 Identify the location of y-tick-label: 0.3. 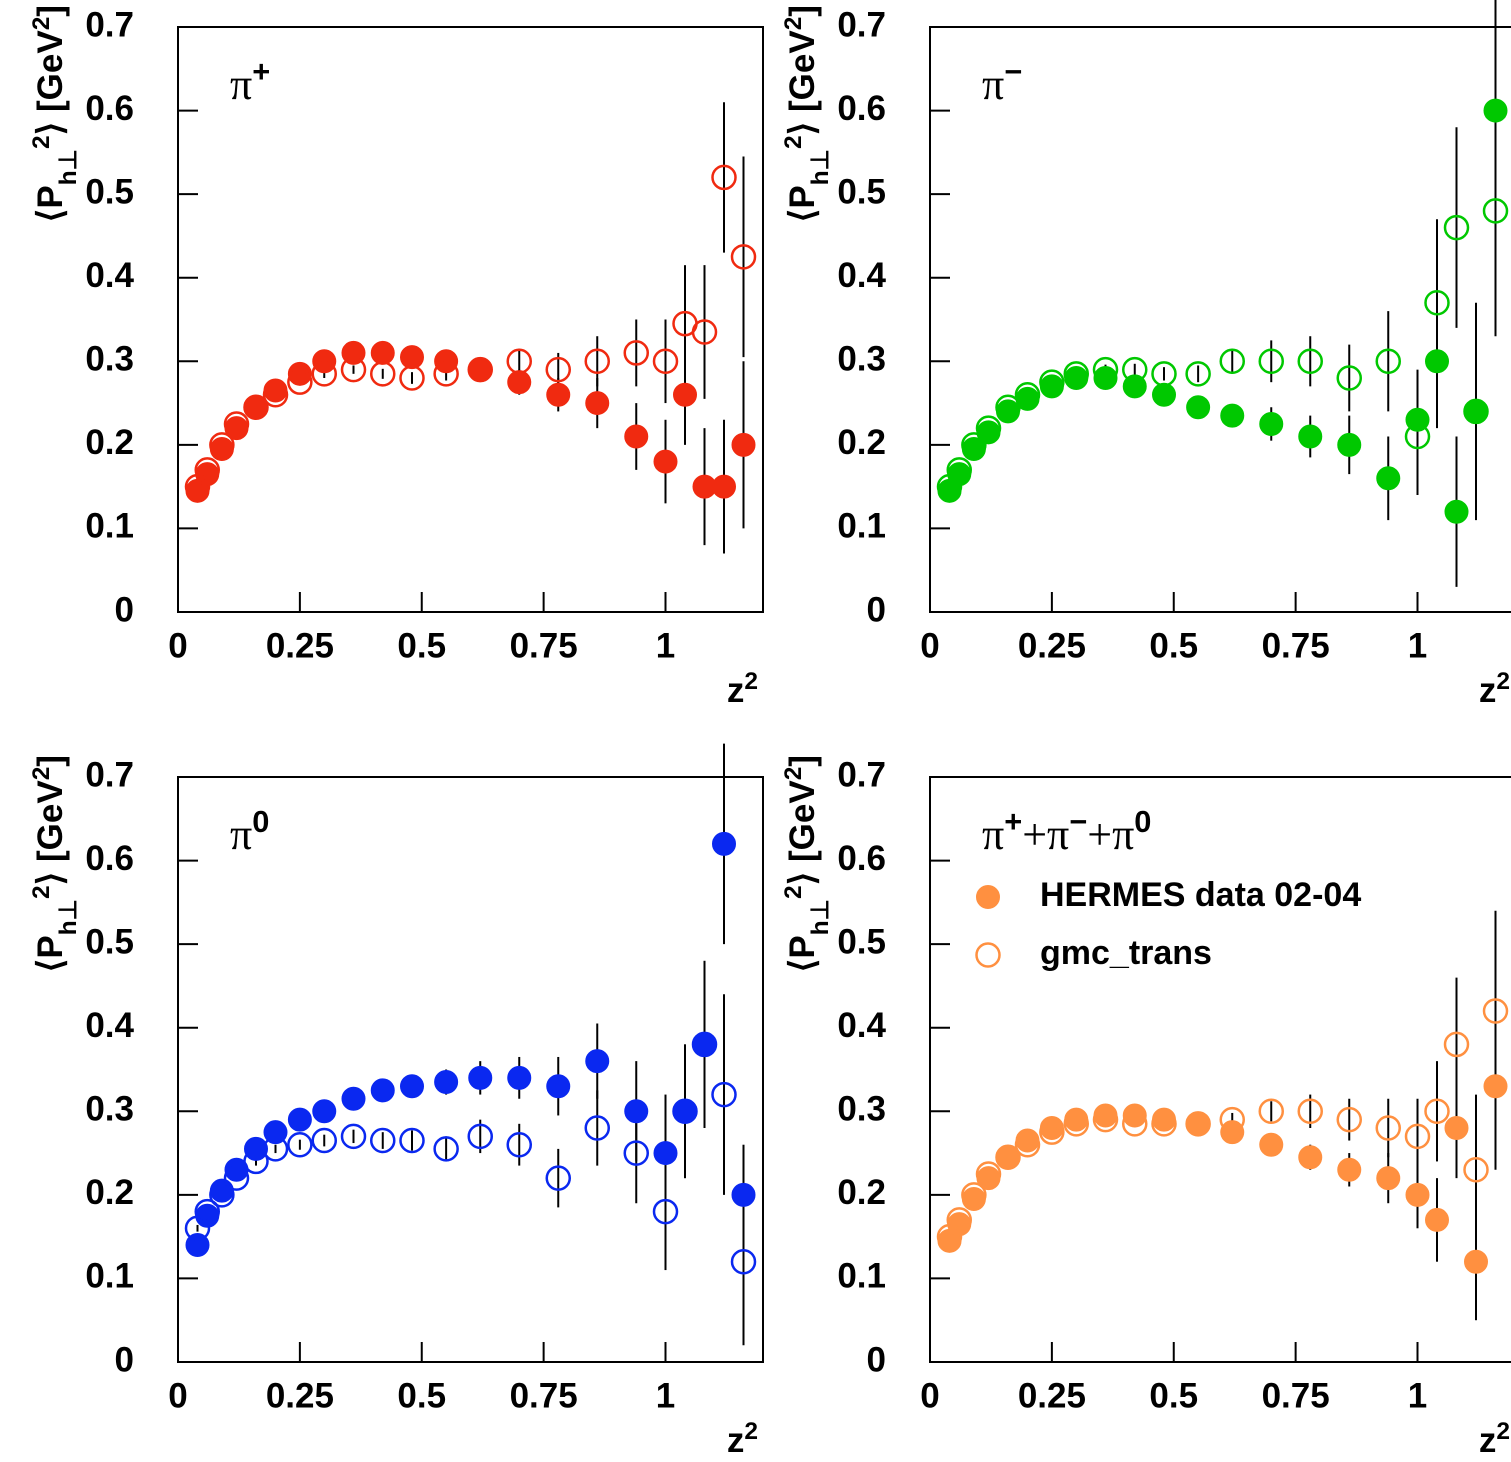
(861, 359).